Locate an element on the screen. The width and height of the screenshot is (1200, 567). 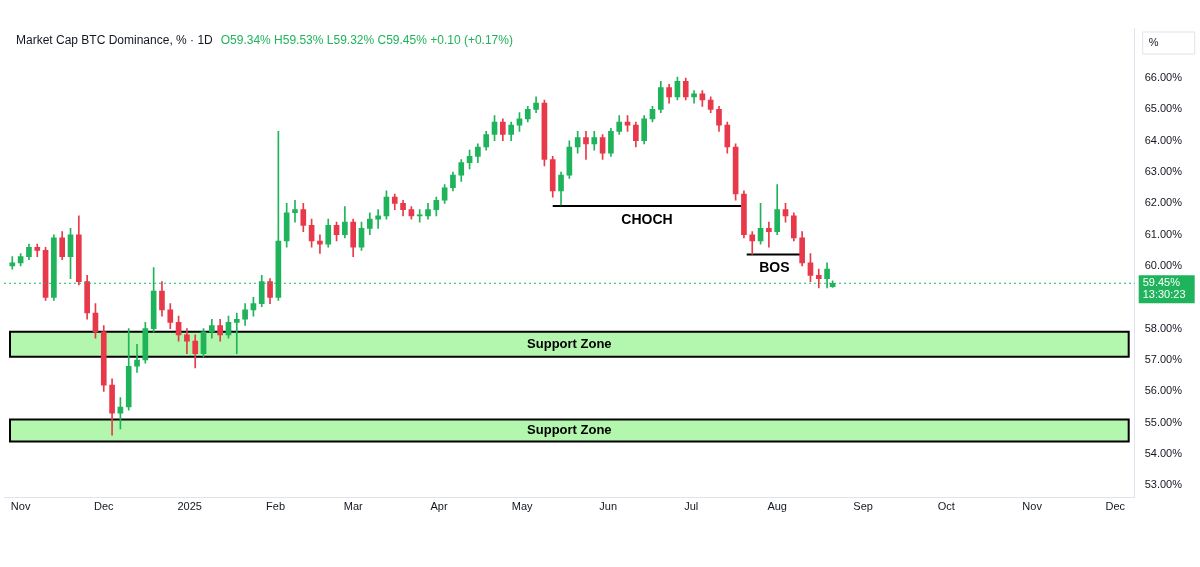
x-tick-label: 2025 is located at coordinates (189, 506).